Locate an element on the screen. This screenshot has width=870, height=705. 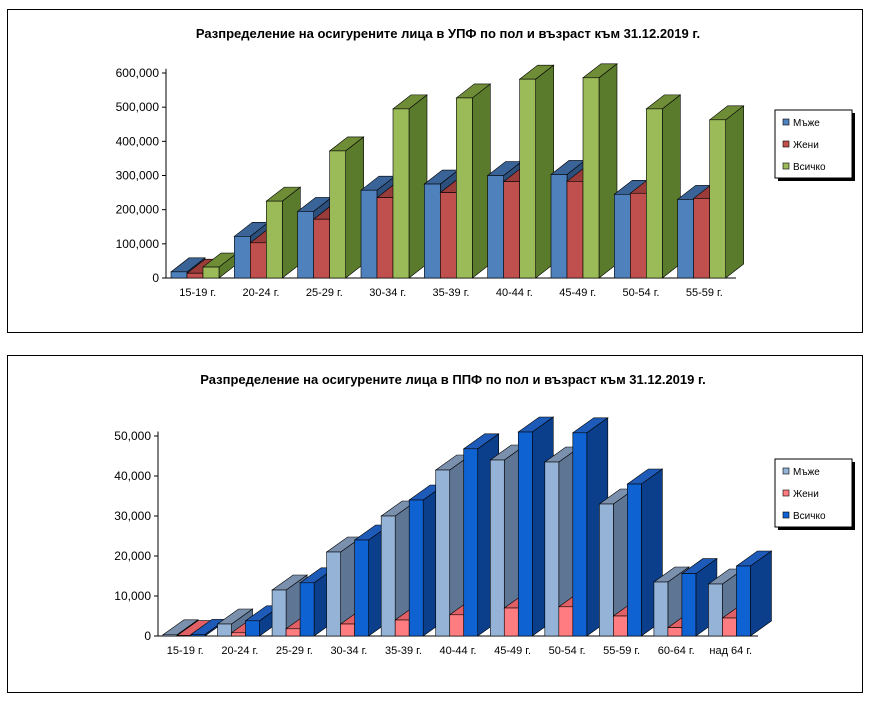
bar-side is located at coordinates (734, 192).